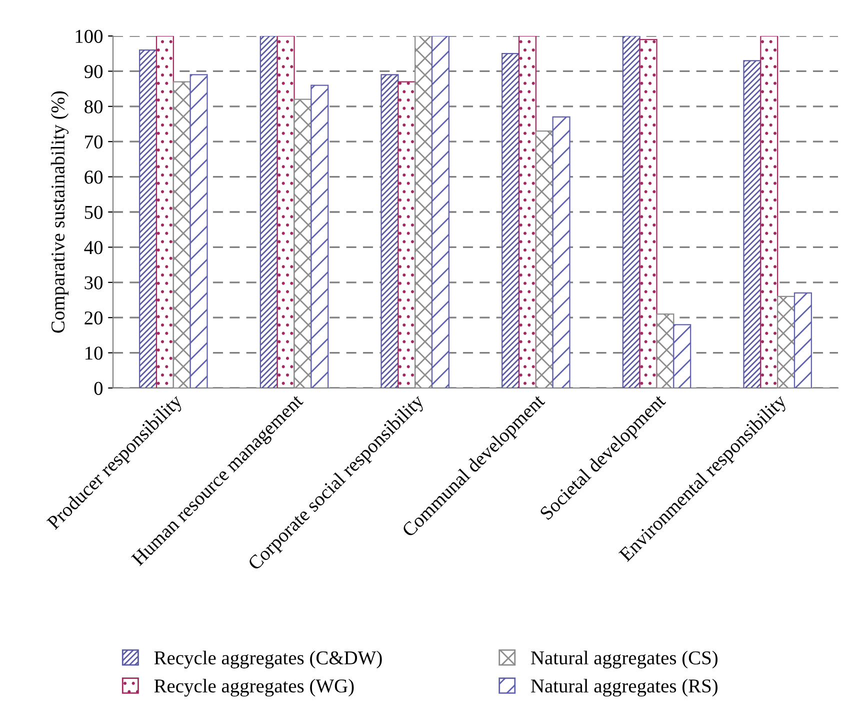 This screenshot has height=716, width=841. Describe the element at coordinates (254, 687) in the screenshot. I see `legend-label: Recycle aggregates (WG)` at that location.